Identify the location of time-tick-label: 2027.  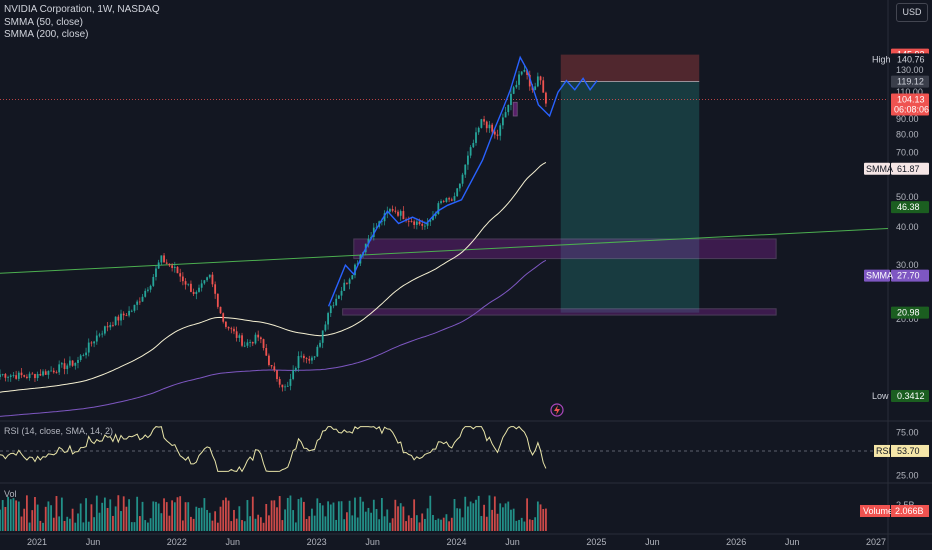
(876, 542).